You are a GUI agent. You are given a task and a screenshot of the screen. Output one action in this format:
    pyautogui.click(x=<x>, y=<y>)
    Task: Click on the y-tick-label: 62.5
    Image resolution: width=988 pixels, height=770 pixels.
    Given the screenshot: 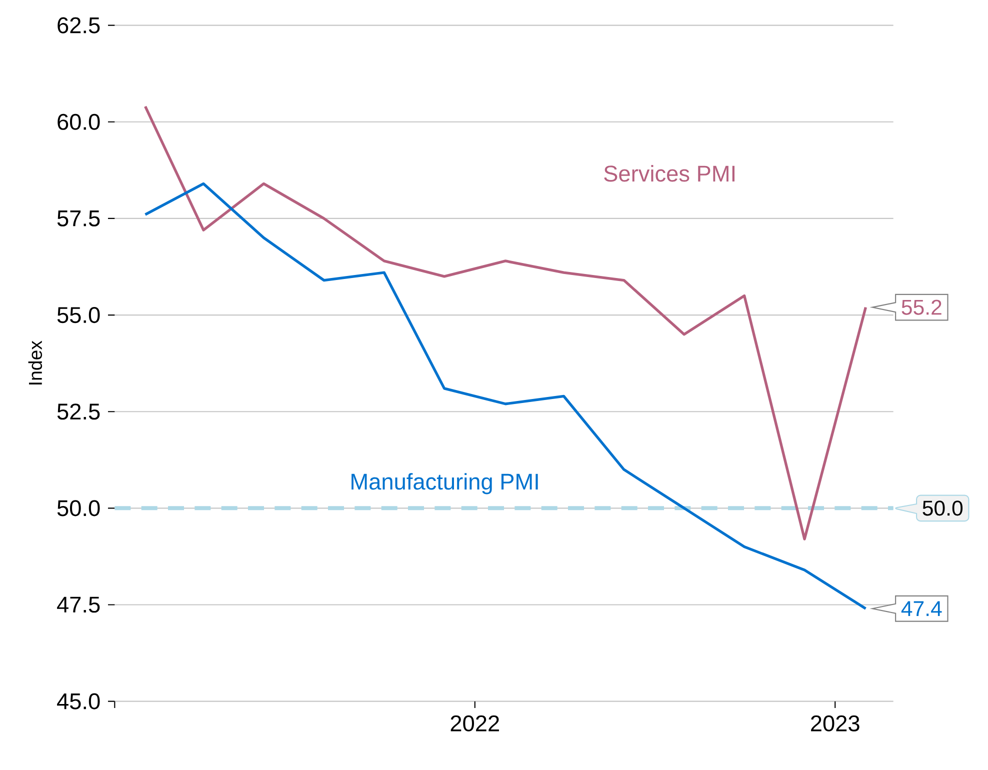 What is the action you would take?
    pyautogui.click(x=79, y=25)
    